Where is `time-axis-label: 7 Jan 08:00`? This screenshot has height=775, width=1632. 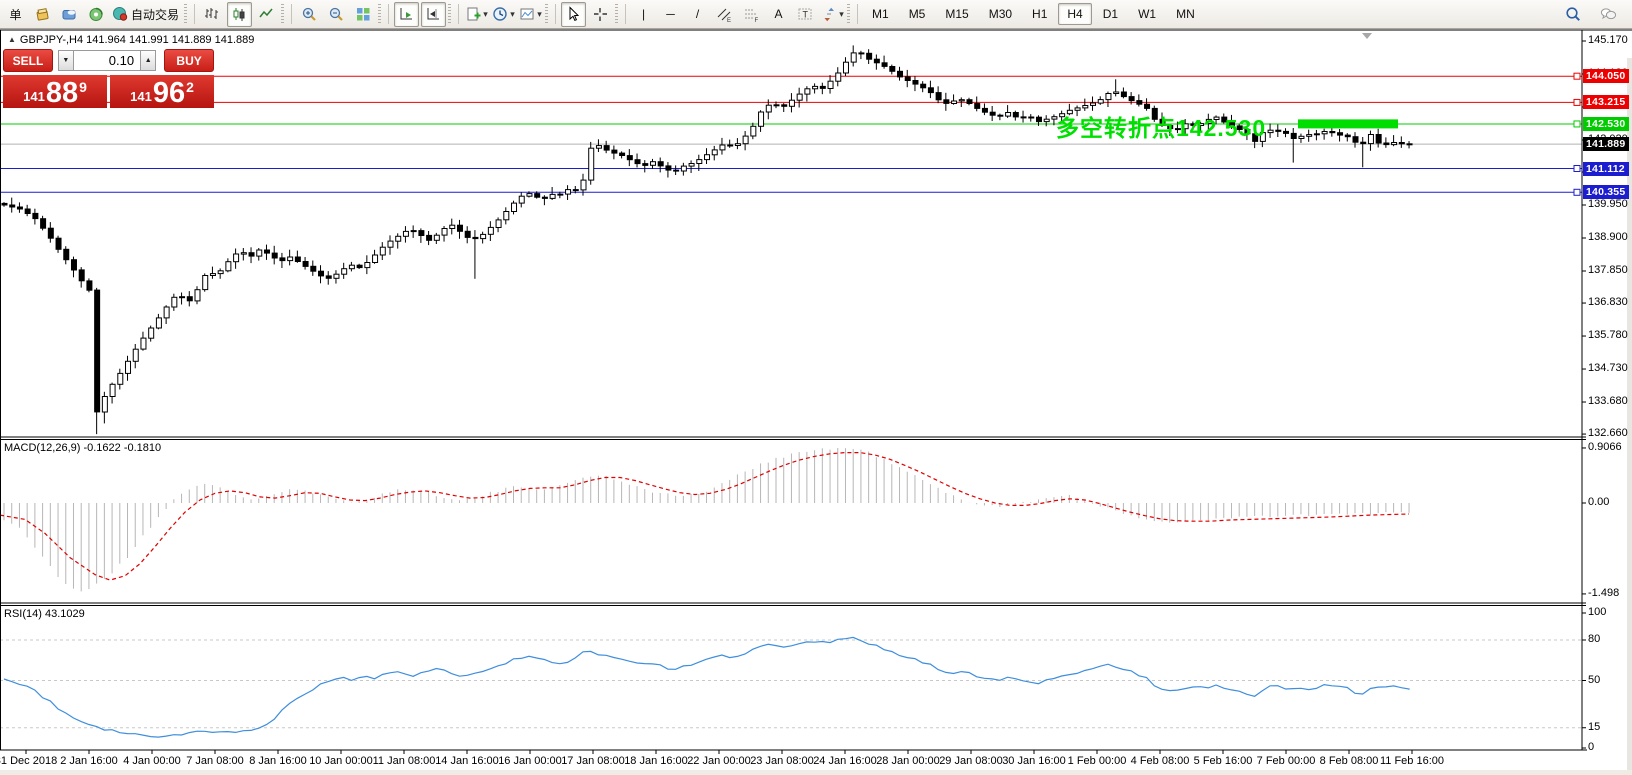 time-axis-label: 7 Jan 08:00 is located at coordinates (215, 761).